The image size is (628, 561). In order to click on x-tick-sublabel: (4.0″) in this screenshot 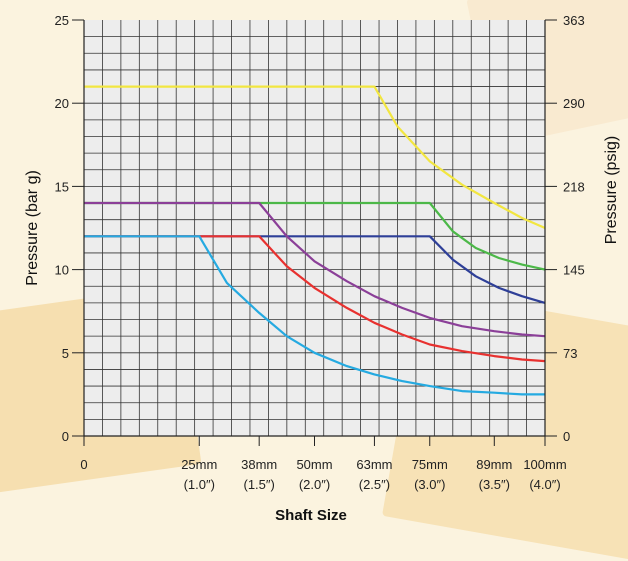, I will do `click(544, 484)`.